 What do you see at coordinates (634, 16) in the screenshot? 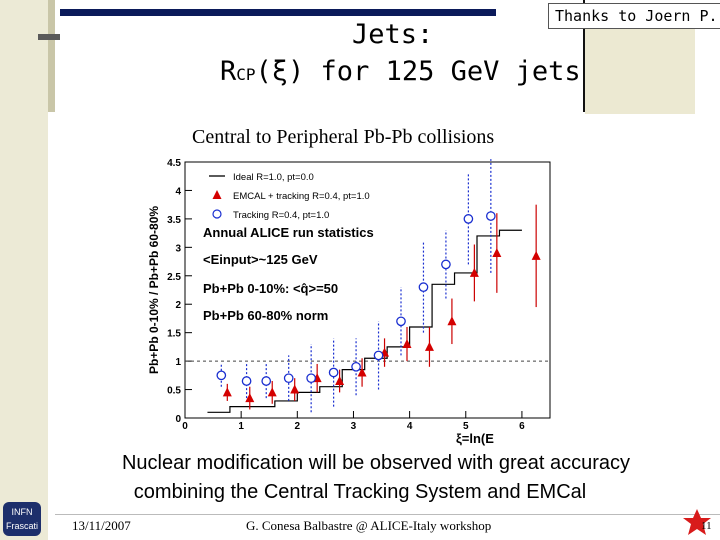
I see `thanks-note: Thanks to Joern P.` at bounding box center [634, 16].